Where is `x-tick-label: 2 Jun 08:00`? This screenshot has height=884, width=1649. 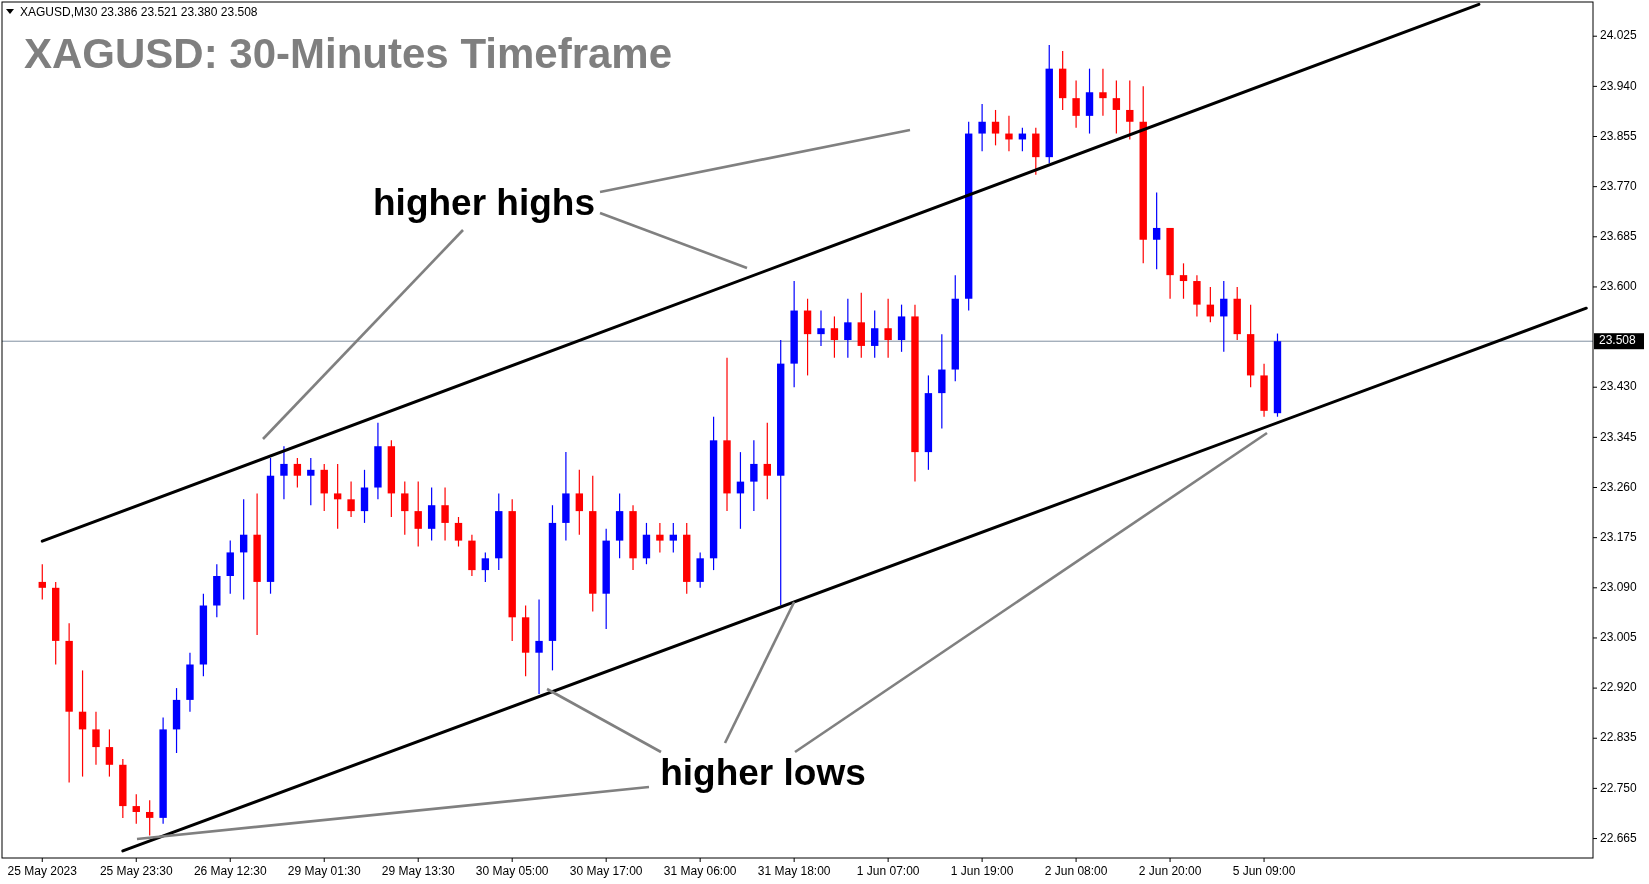
x-tick-label: 2 Jun 08:00 is located at coordinates (1076, 871).